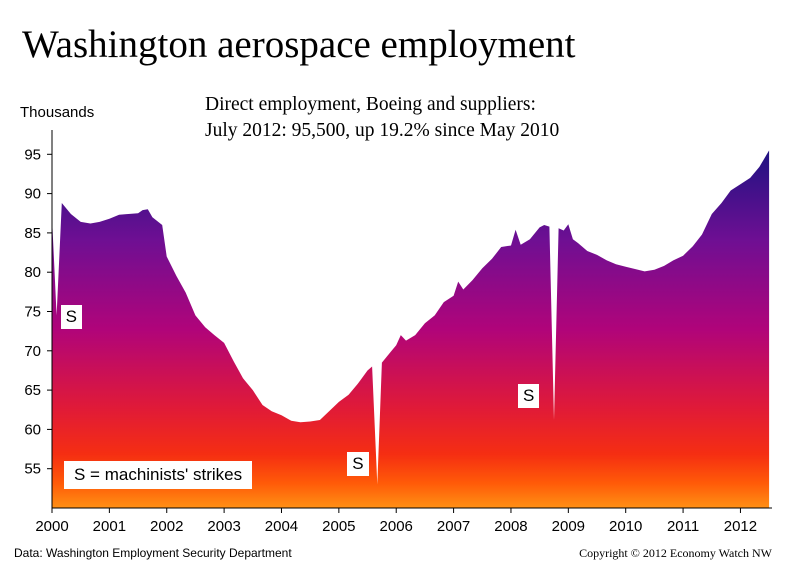  I want to click on x-tick-label: 2011, so click(683, 526).